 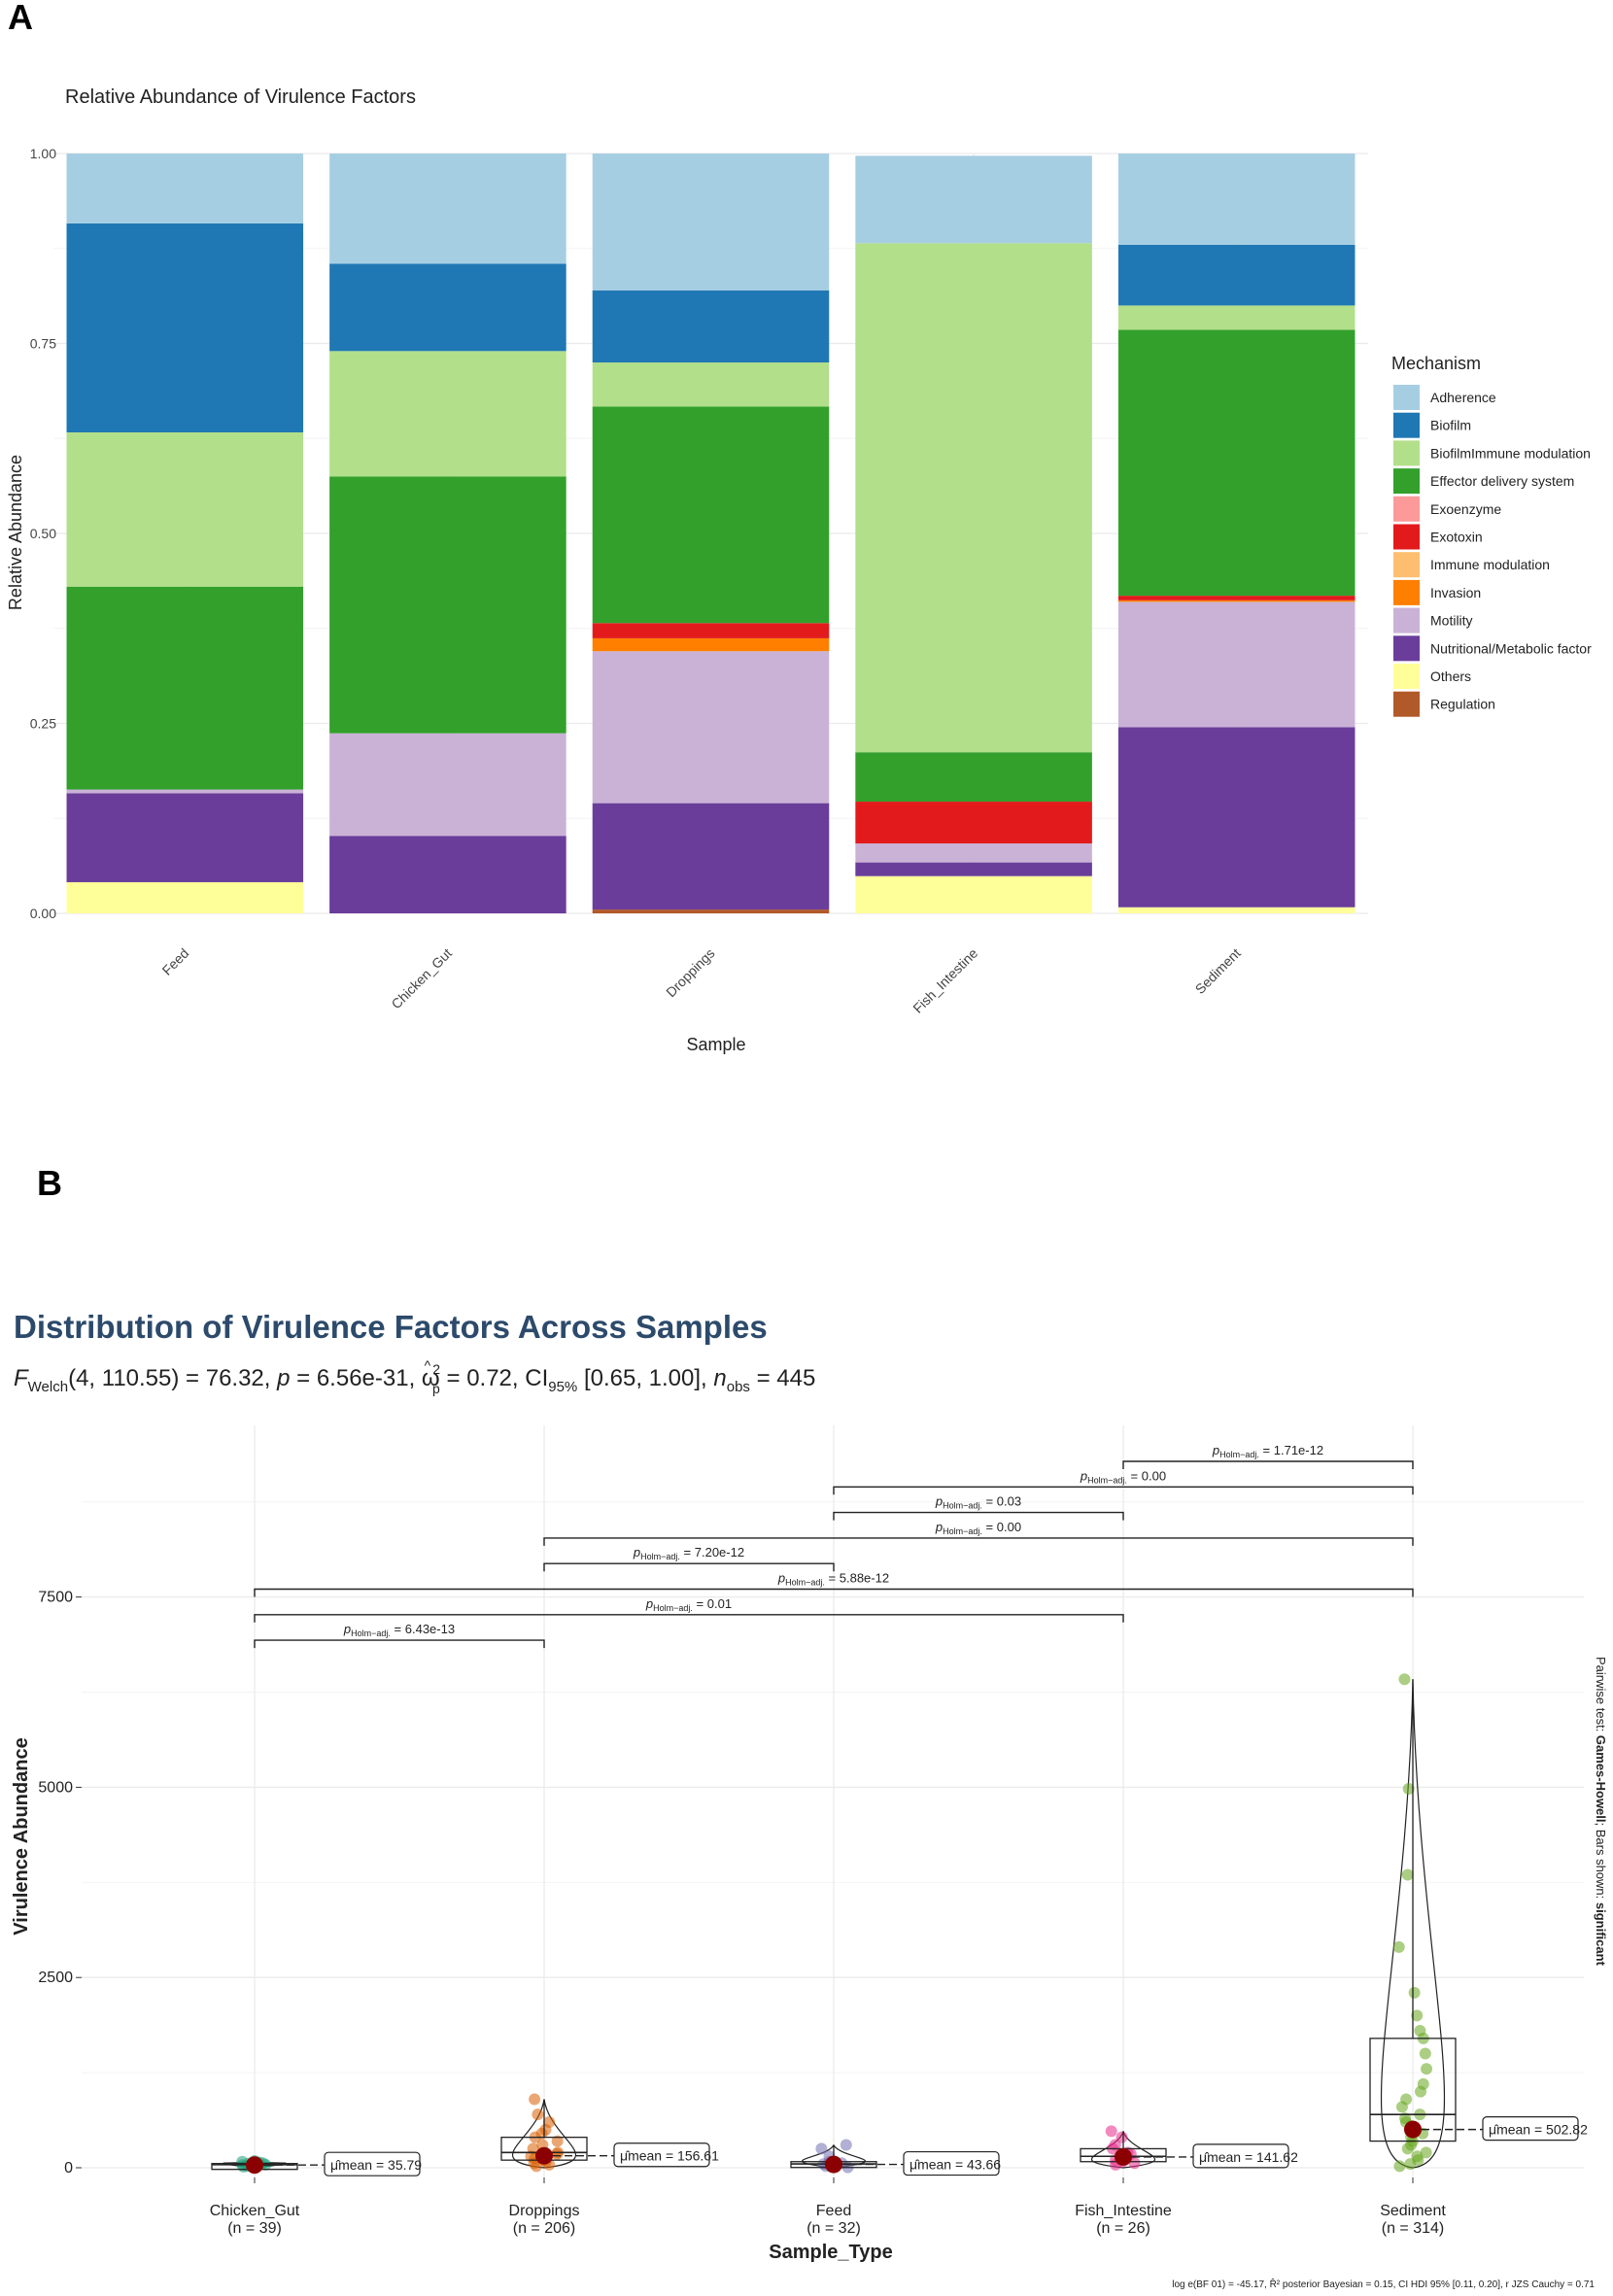 I want to click on legend-label: Effector delivery system, so click(x=1502, y=481).